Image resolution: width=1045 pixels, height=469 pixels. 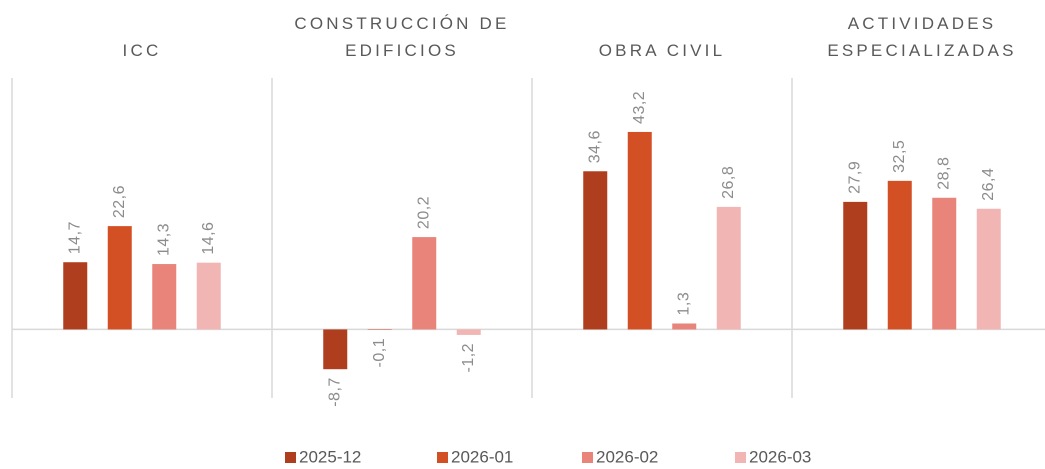 I want to click on legend-label: 2025-12, so click(x=330, y=456).